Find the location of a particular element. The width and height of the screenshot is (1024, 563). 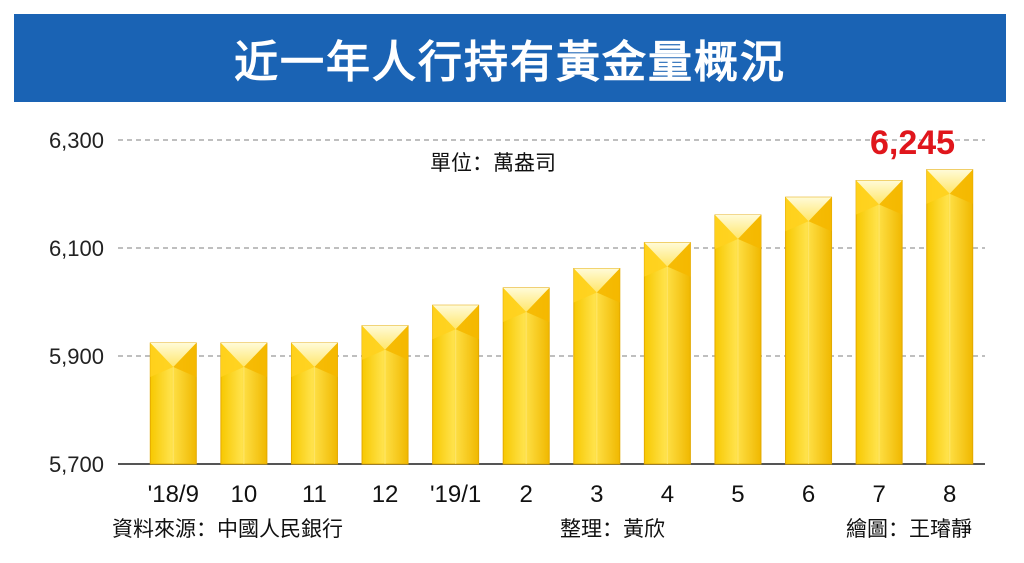

x-tick-label: 2 is located at coordinates (526, 494).